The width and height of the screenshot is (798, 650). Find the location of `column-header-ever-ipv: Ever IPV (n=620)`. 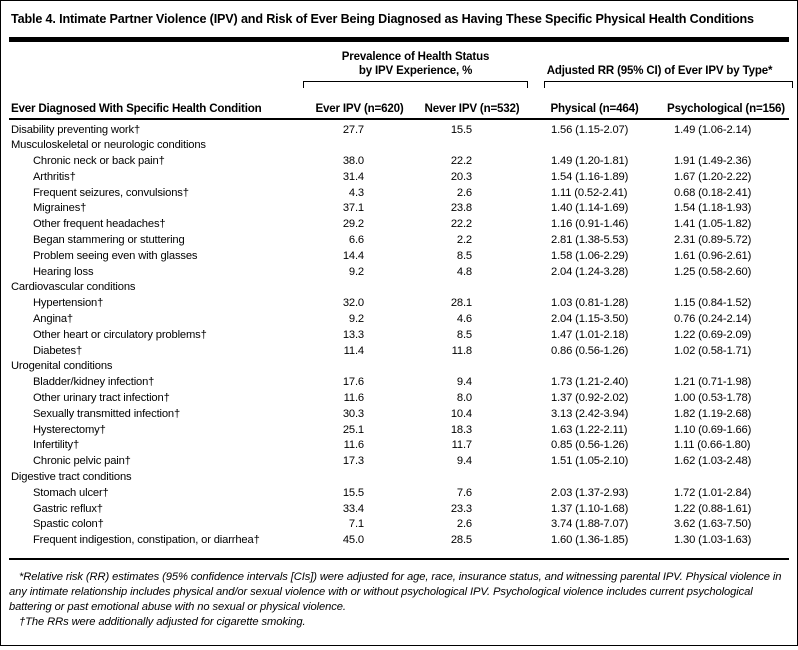

column-header-ever-ipv: Ever IPV (n=620) is located at coordinates (359, 108).